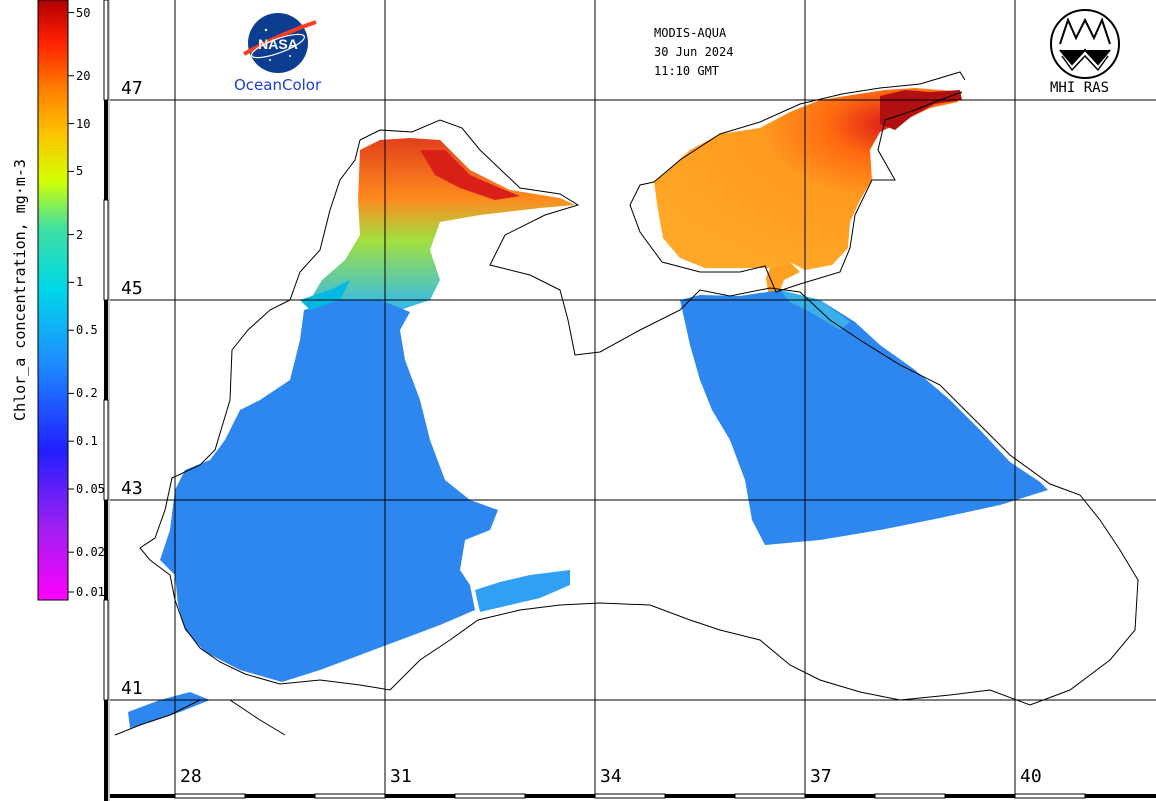 The height and width of the screenshot is (801, 1156). Describe the element at coordinates (90, 552) in the screenshot. I see `colorbar-tick-label: 0.02` at that location.